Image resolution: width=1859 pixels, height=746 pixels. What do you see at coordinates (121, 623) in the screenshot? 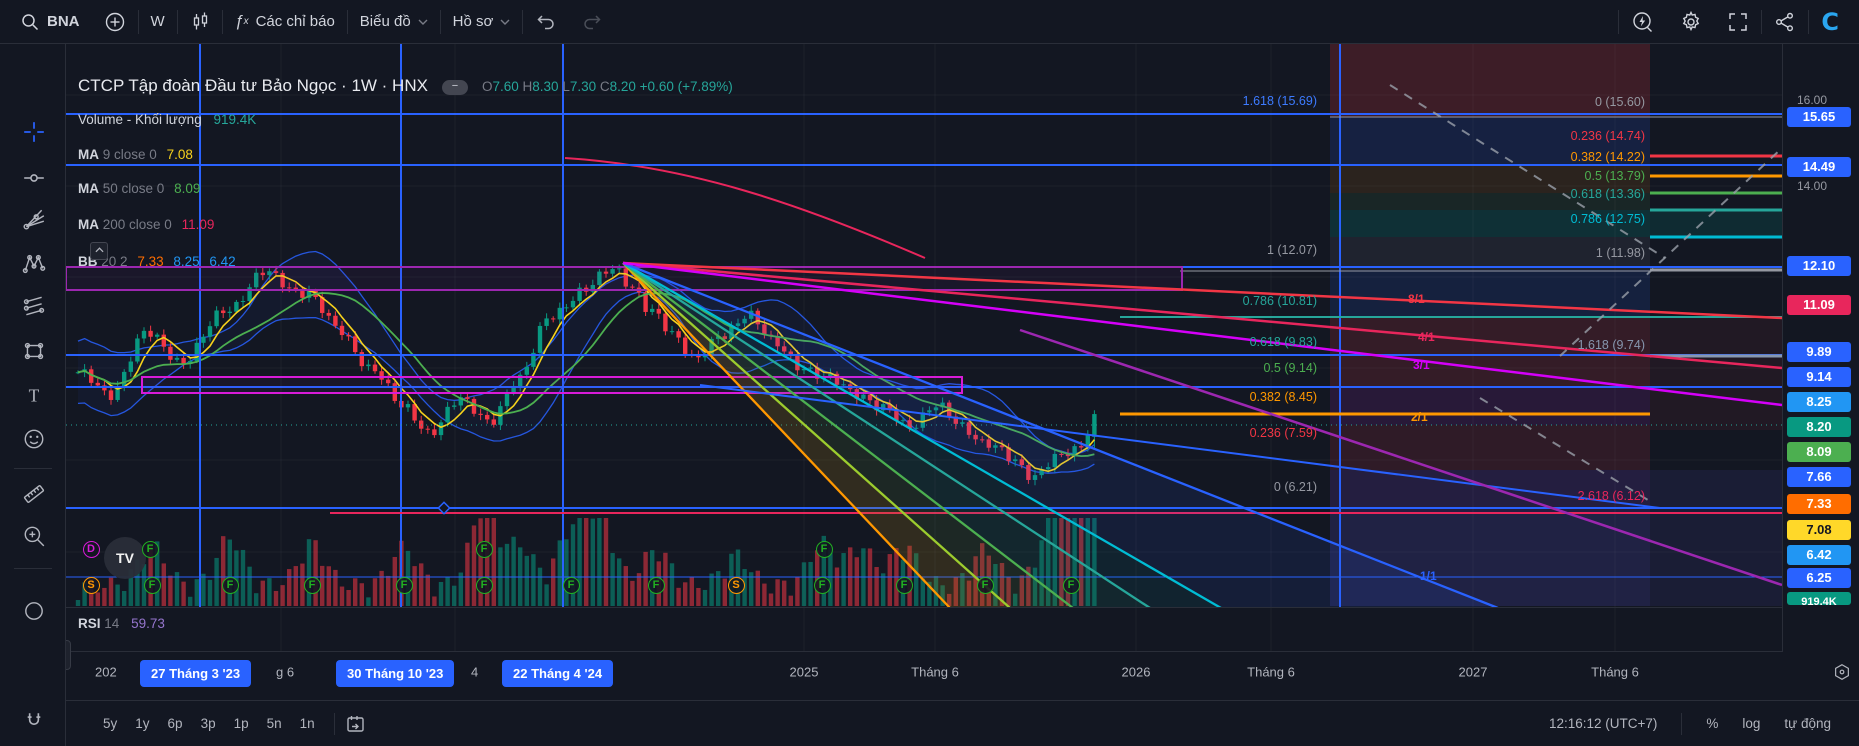
I see `rsi-legend-row: RSI 14 59.73` at bounding box center [121, 623].